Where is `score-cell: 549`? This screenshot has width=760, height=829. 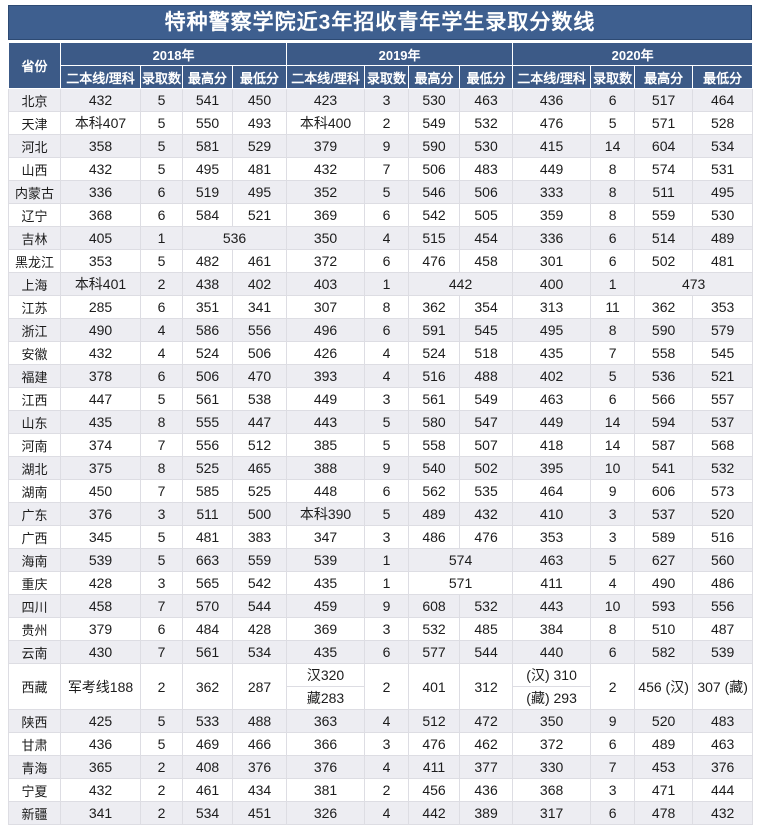 score-cell: 549 is located at coordinates (434, 123).